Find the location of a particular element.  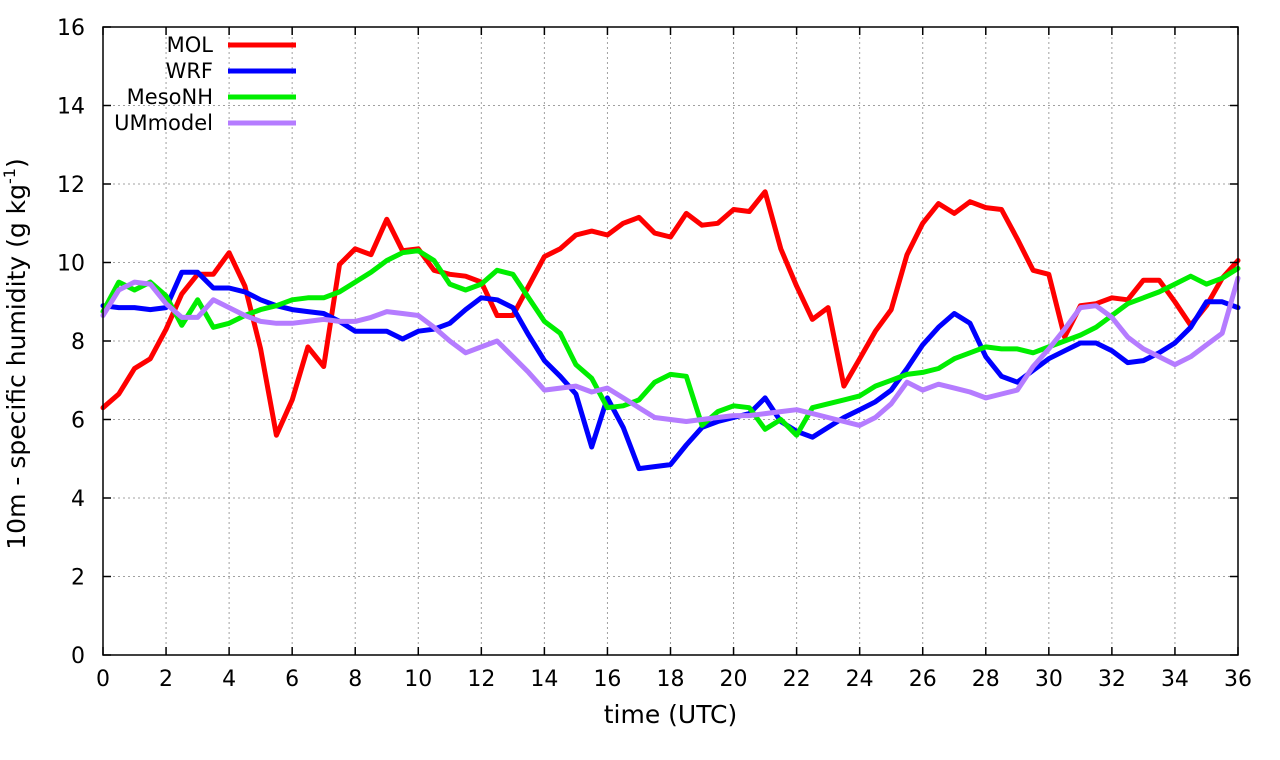

y-tick-label: 2 is located at coordinates (78, 578).